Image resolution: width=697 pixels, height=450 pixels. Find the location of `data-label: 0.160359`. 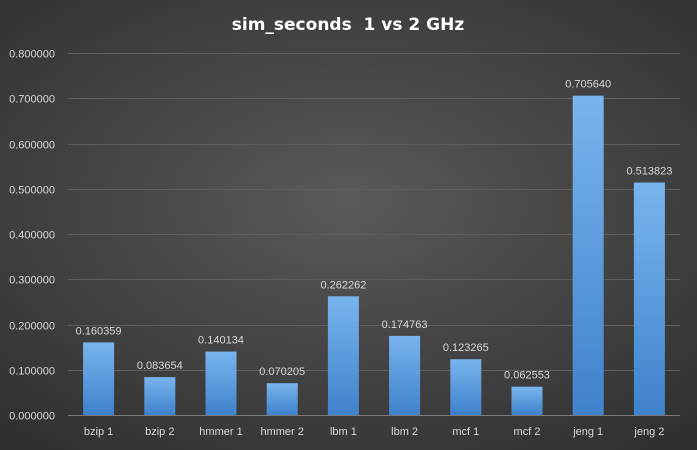

data-label: 0.160359 is located at coordinates (99, 331).